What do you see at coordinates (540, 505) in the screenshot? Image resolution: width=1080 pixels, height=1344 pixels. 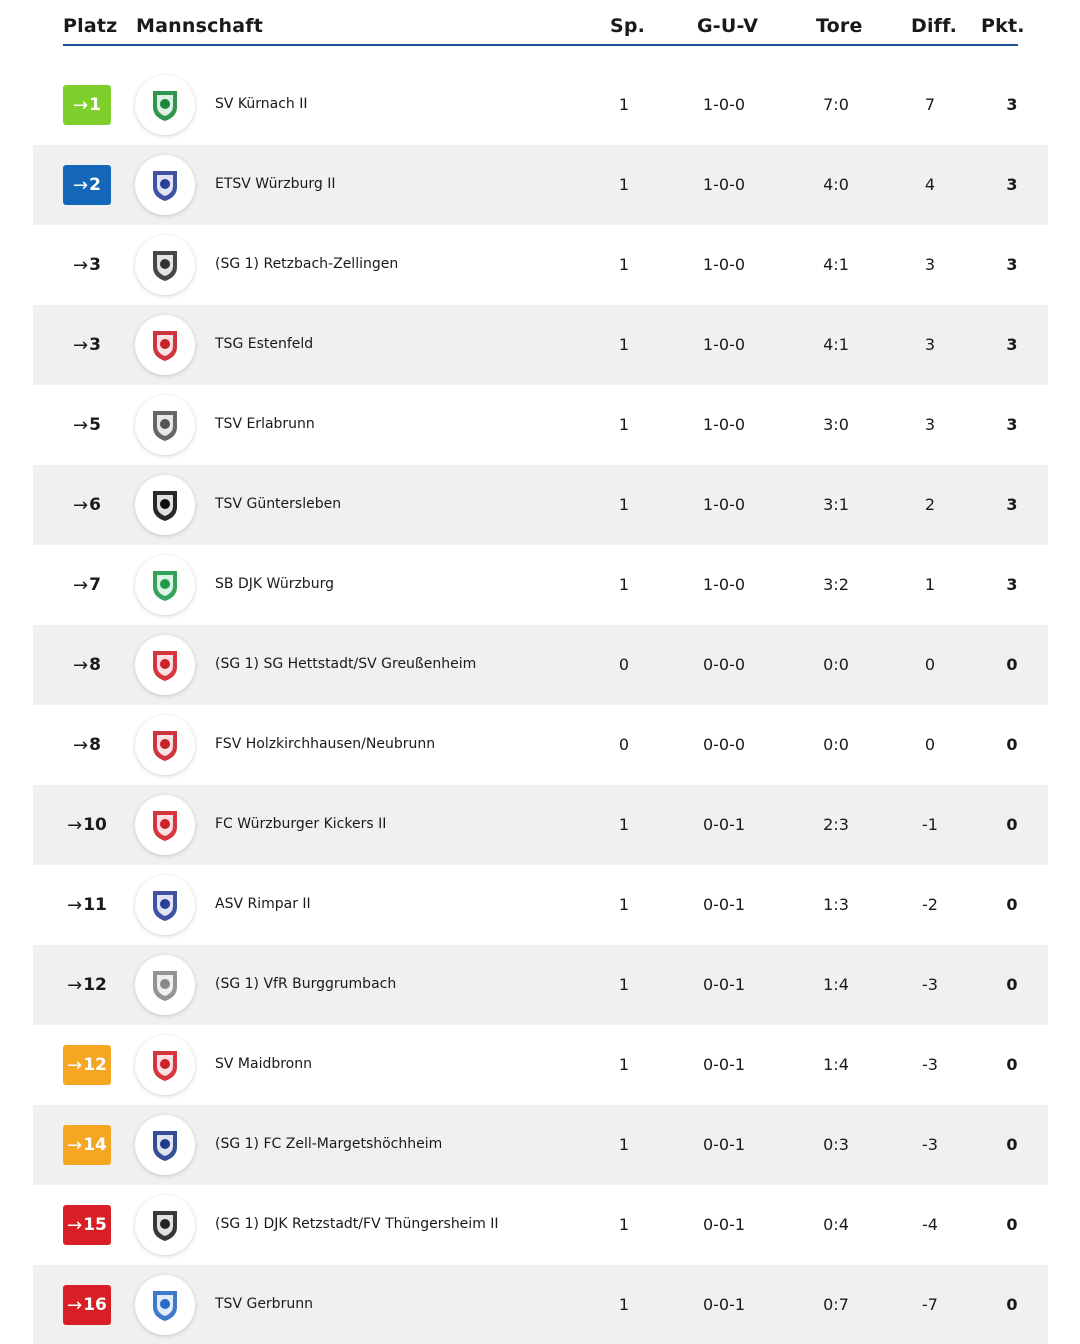 I see `table-row: → 6 TSV Güntersleben 1 1-0-0 3:1 2 3` at bounding box center [540, 505].